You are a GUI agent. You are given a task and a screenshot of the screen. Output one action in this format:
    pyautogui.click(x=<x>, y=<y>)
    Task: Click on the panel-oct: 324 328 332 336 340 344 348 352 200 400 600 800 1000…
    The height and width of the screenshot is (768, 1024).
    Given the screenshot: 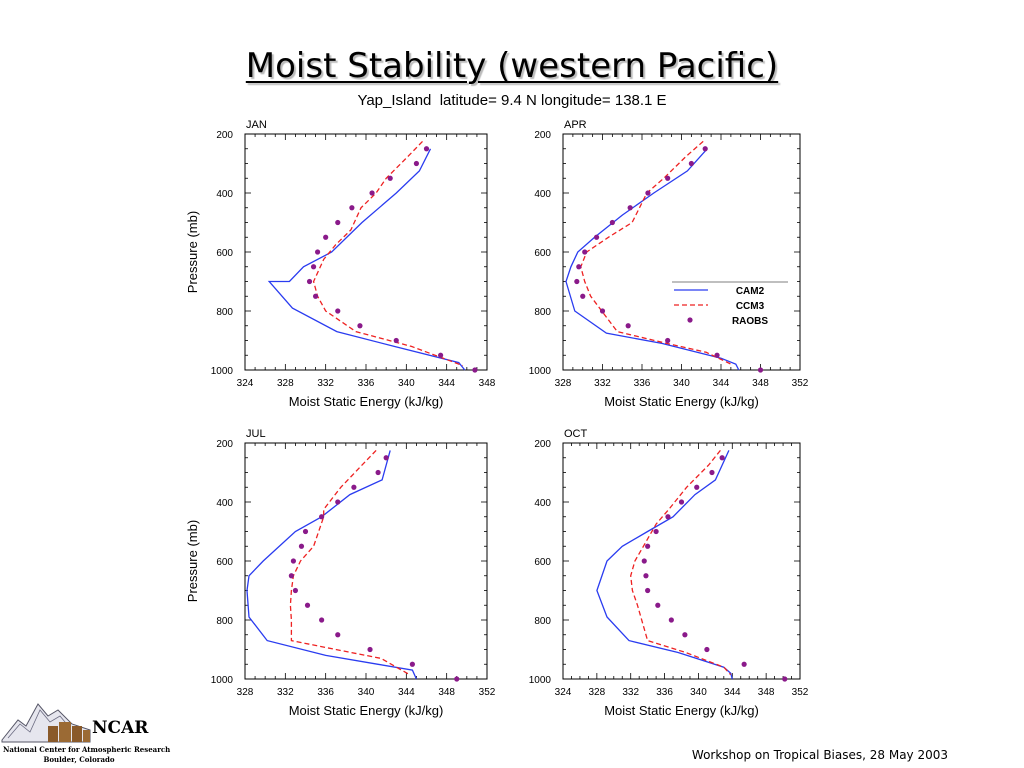 What is the action you would take?
    pyautogui.click(x=669, y=573)
    